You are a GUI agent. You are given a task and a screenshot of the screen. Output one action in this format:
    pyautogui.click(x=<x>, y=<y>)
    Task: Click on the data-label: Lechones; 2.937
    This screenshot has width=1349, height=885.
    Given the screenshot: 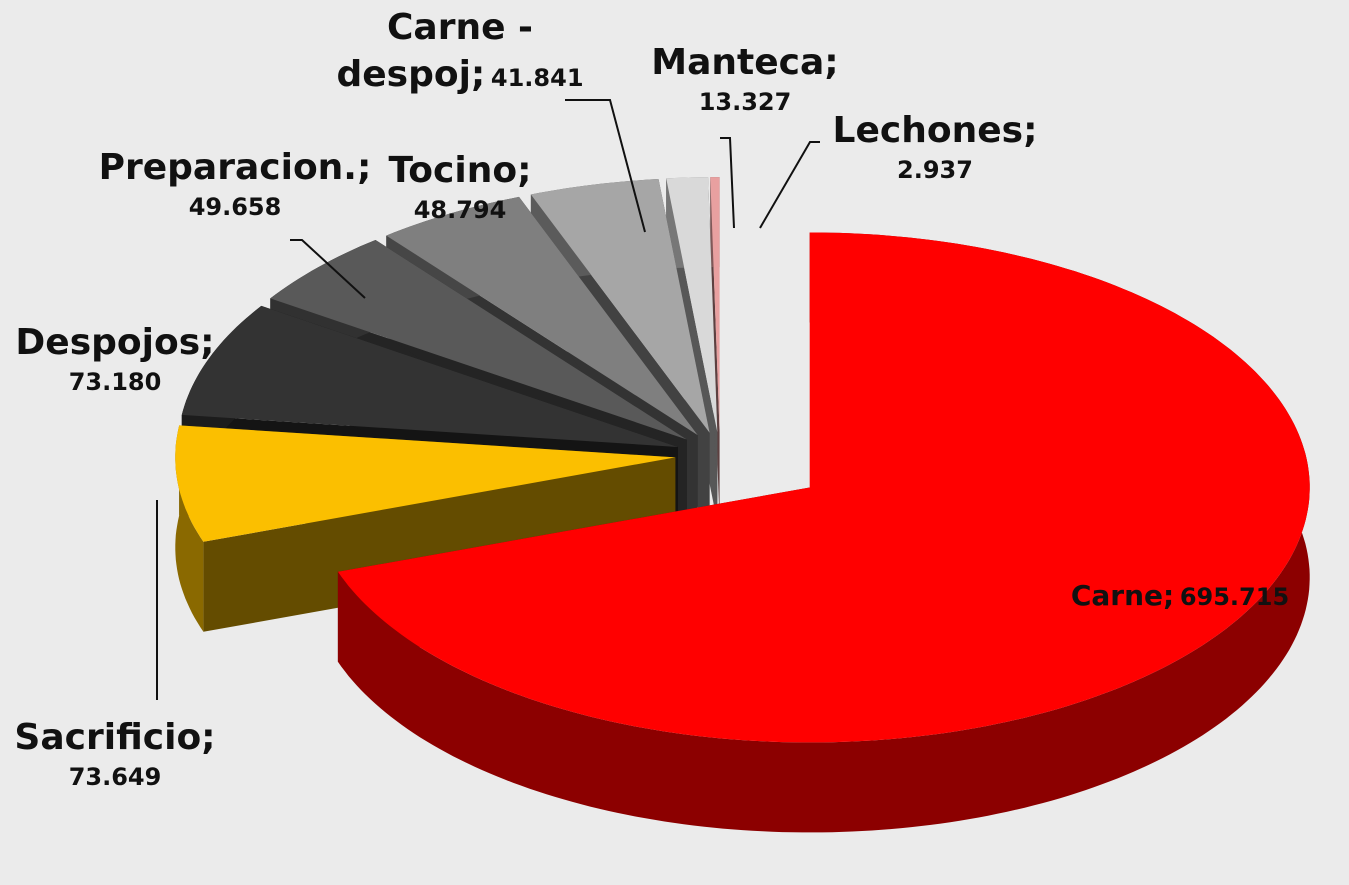 What is the action you would take?
    pyautogui.click(x=935, y=147)
    